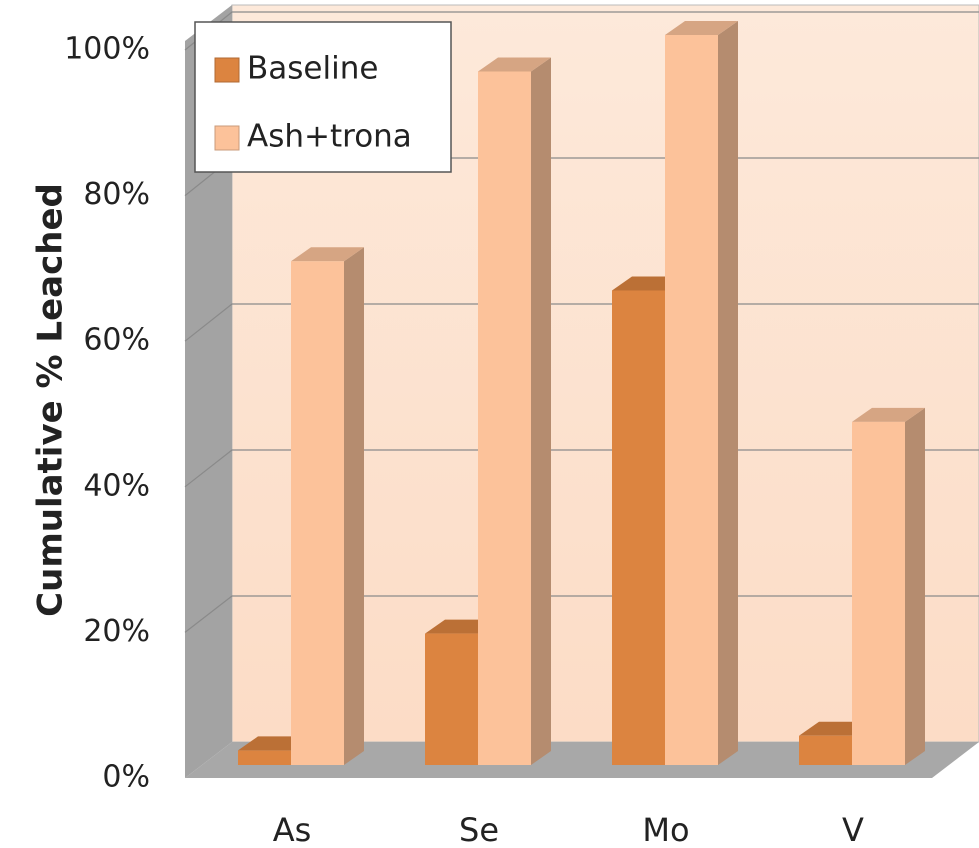 The height and width of the screenshot is (848, 979). What do you see at coordinates (116, 340) in the screenshot?
I see `y-tick-label: 60%` at bounding box center [116, 340].